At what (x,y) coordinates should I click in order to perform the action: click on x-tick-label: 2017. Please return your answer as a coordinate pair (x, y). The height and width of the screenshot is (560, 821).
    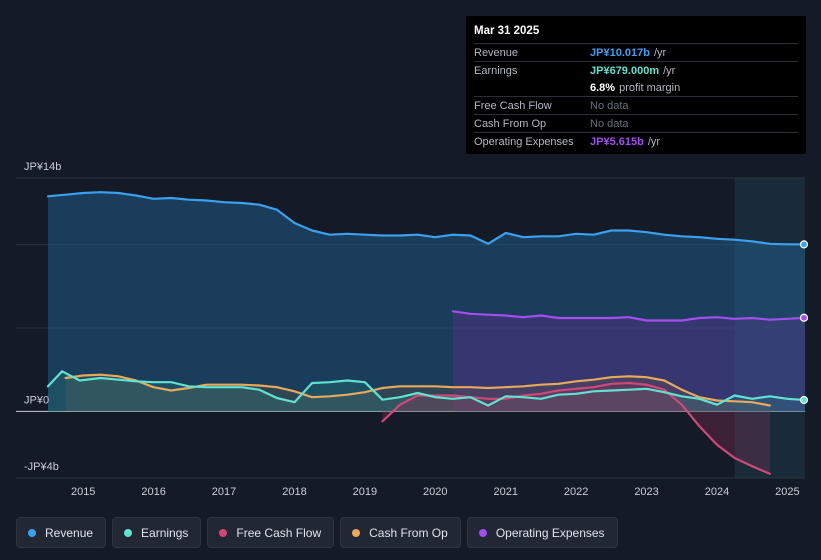
    Looking at the image, I should click on (224, 492).